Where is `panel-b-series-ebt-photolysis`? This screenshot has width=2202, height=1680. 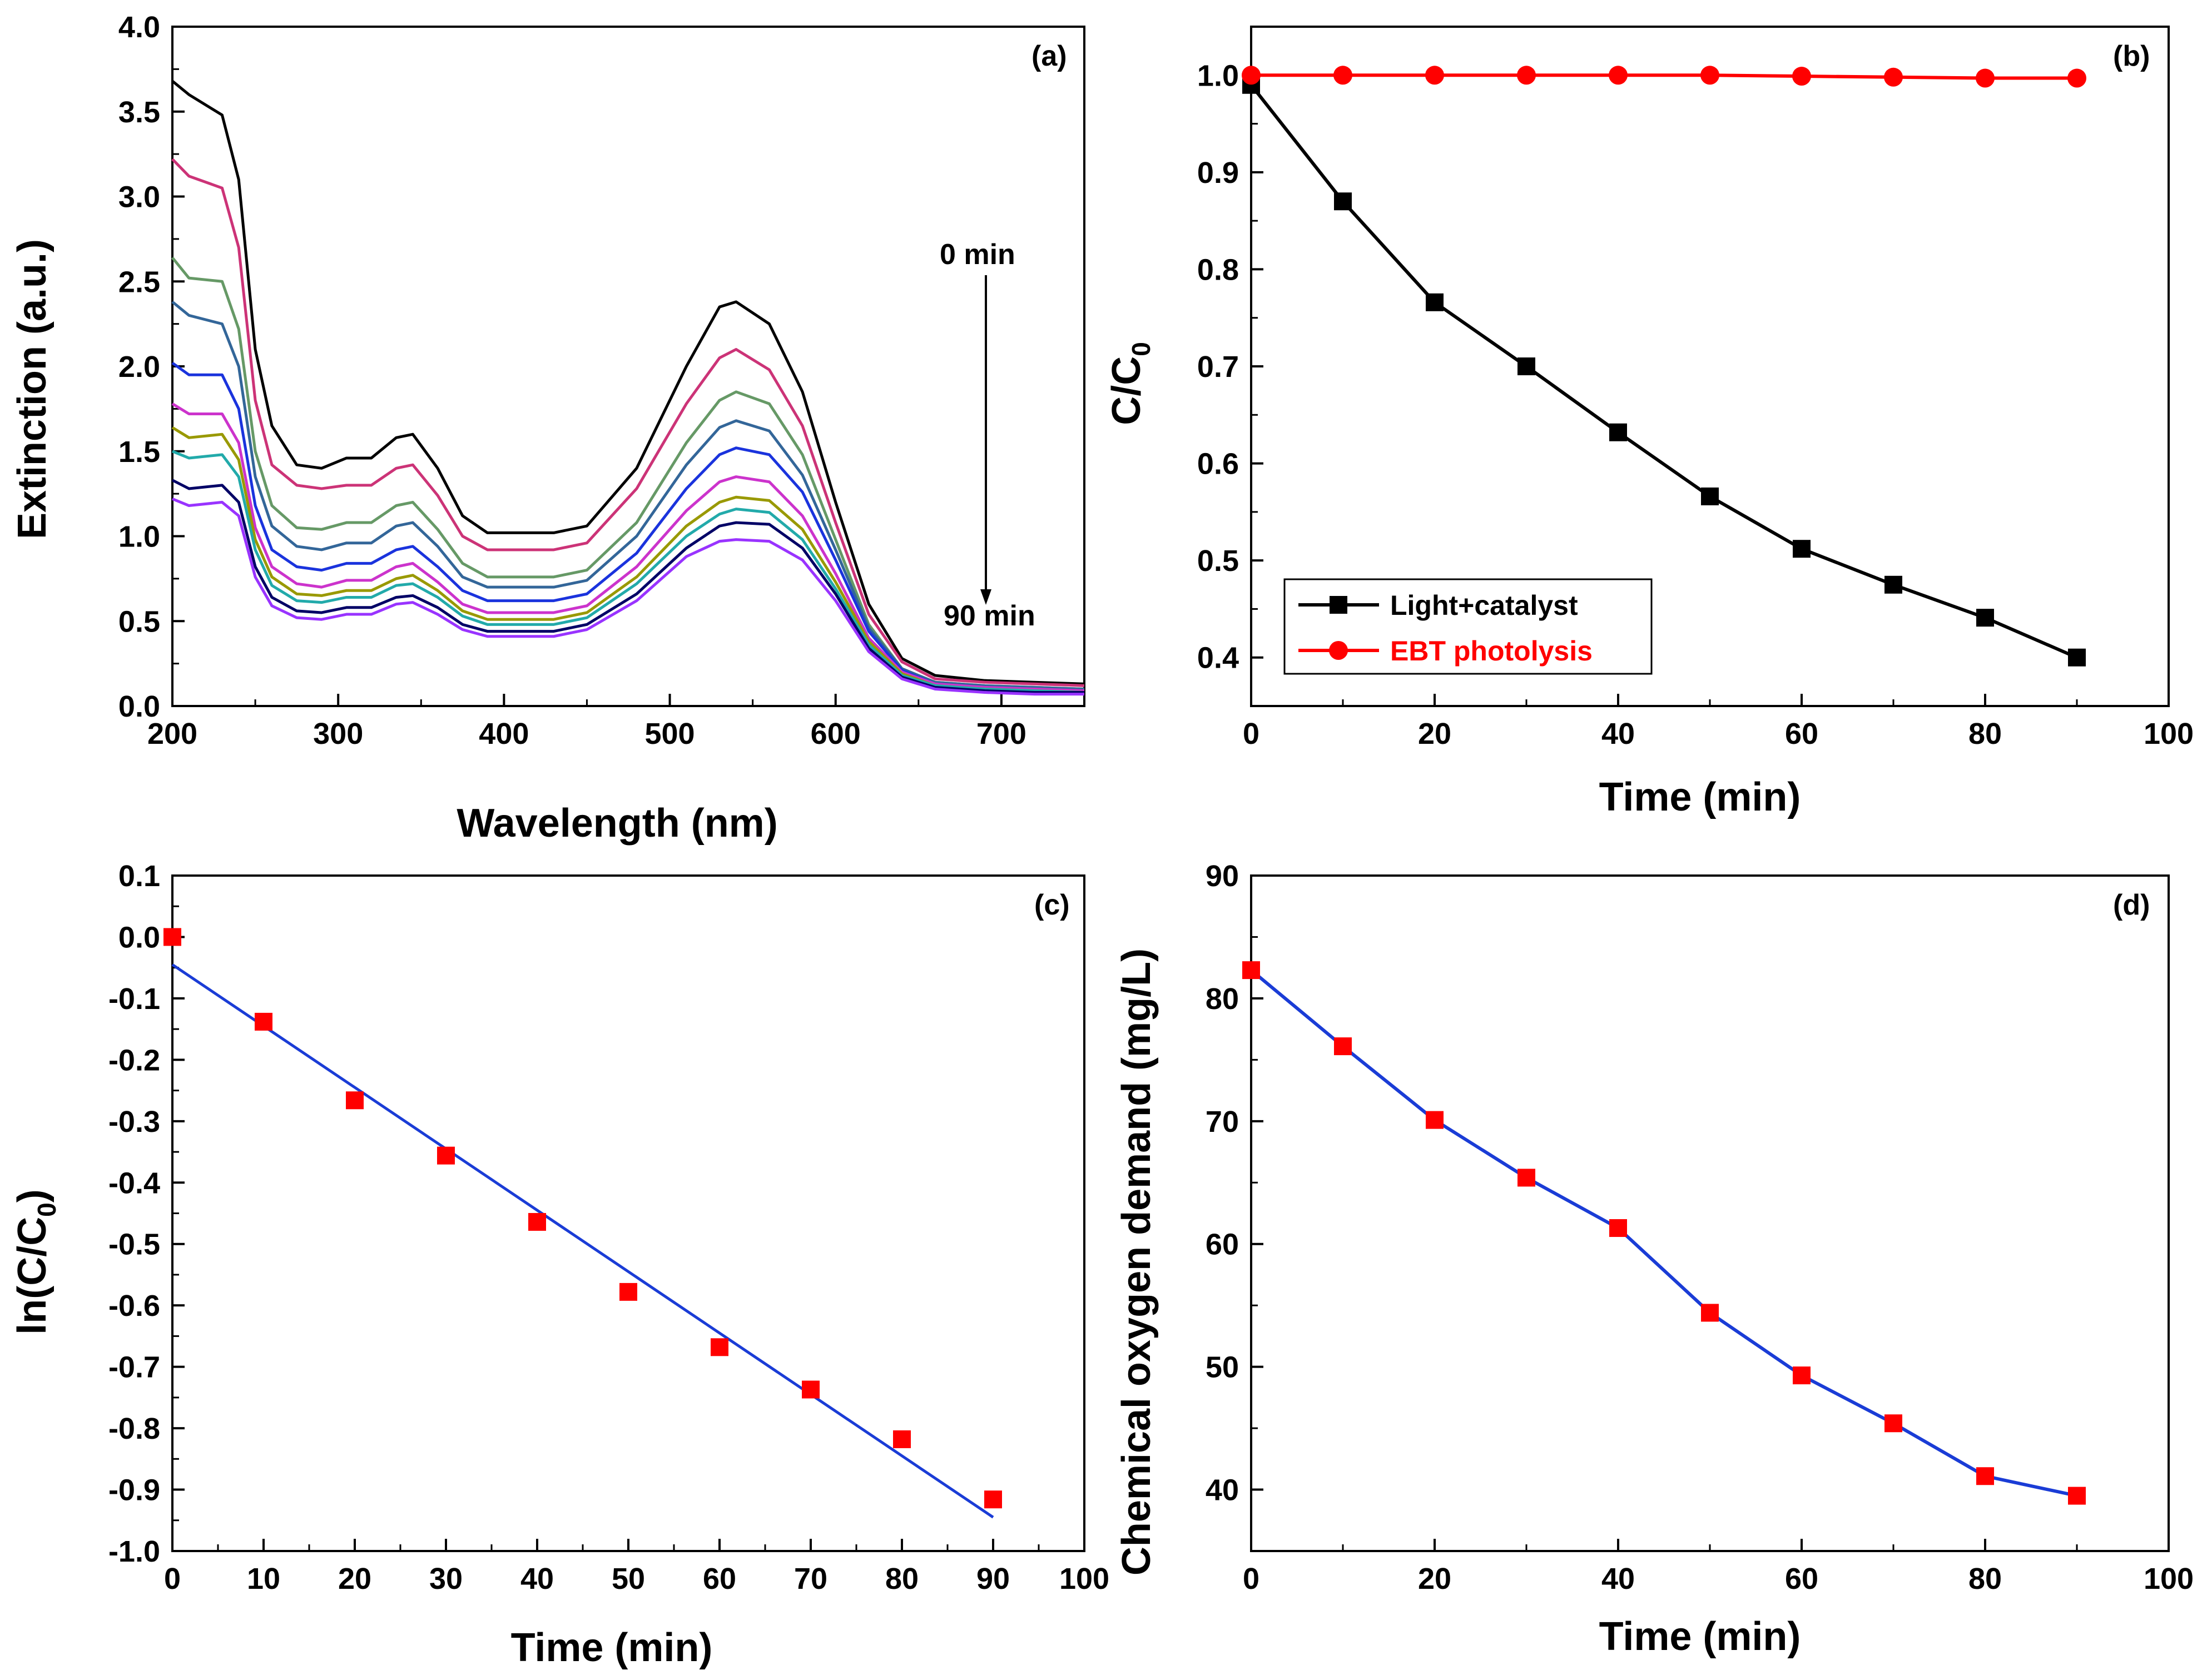 panel-b-series-ebt-photolysis is located at coordinates (1664, 76).